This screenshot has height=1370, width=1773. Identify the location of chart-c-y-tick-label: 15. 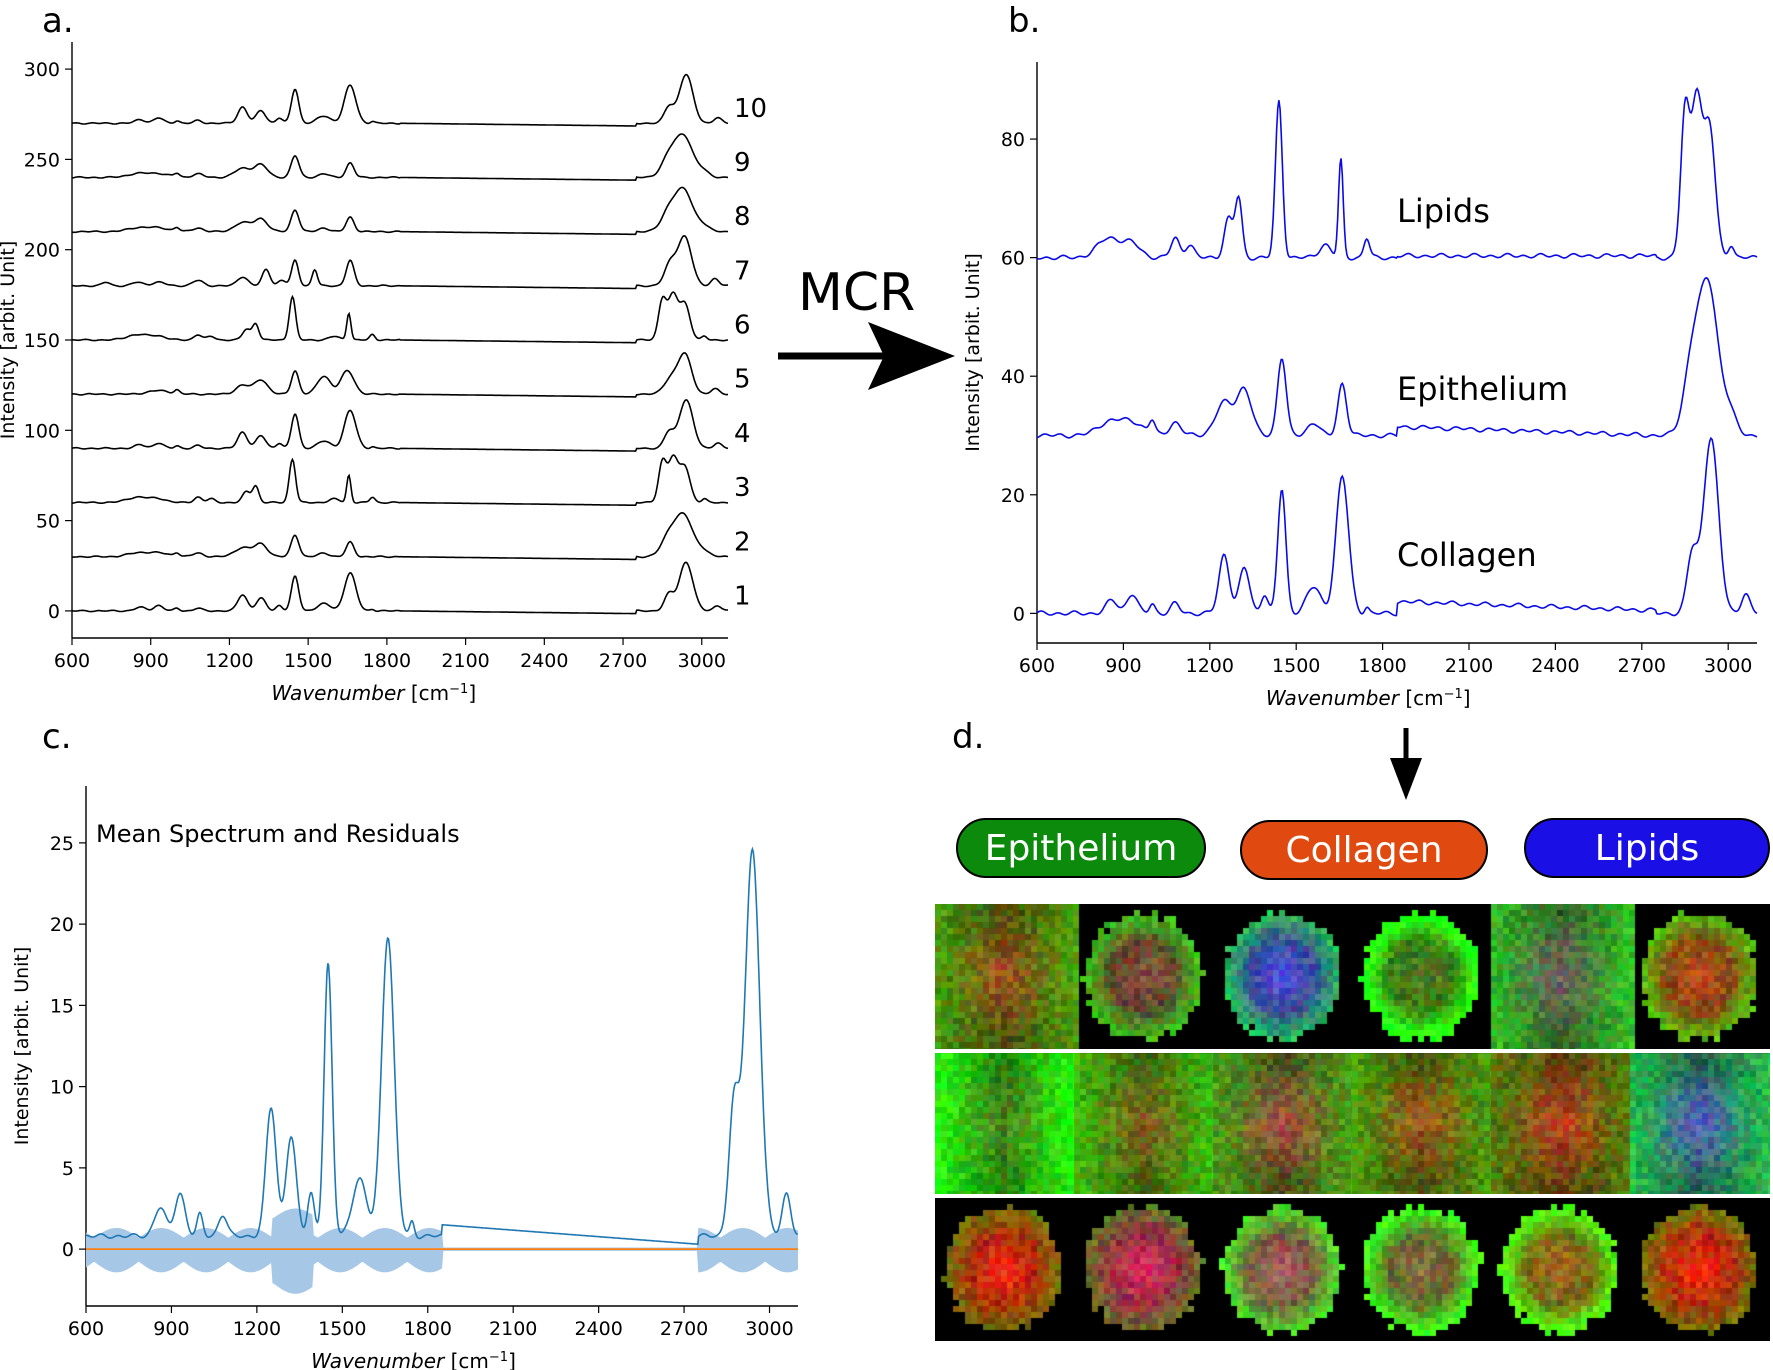
(62, 1006).